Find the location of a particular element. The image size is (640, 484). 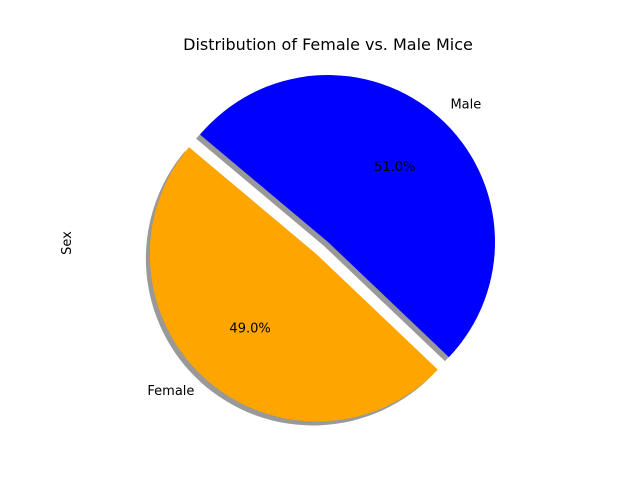

female-percent-label: 49.0% is located at coordinates (249, 329).